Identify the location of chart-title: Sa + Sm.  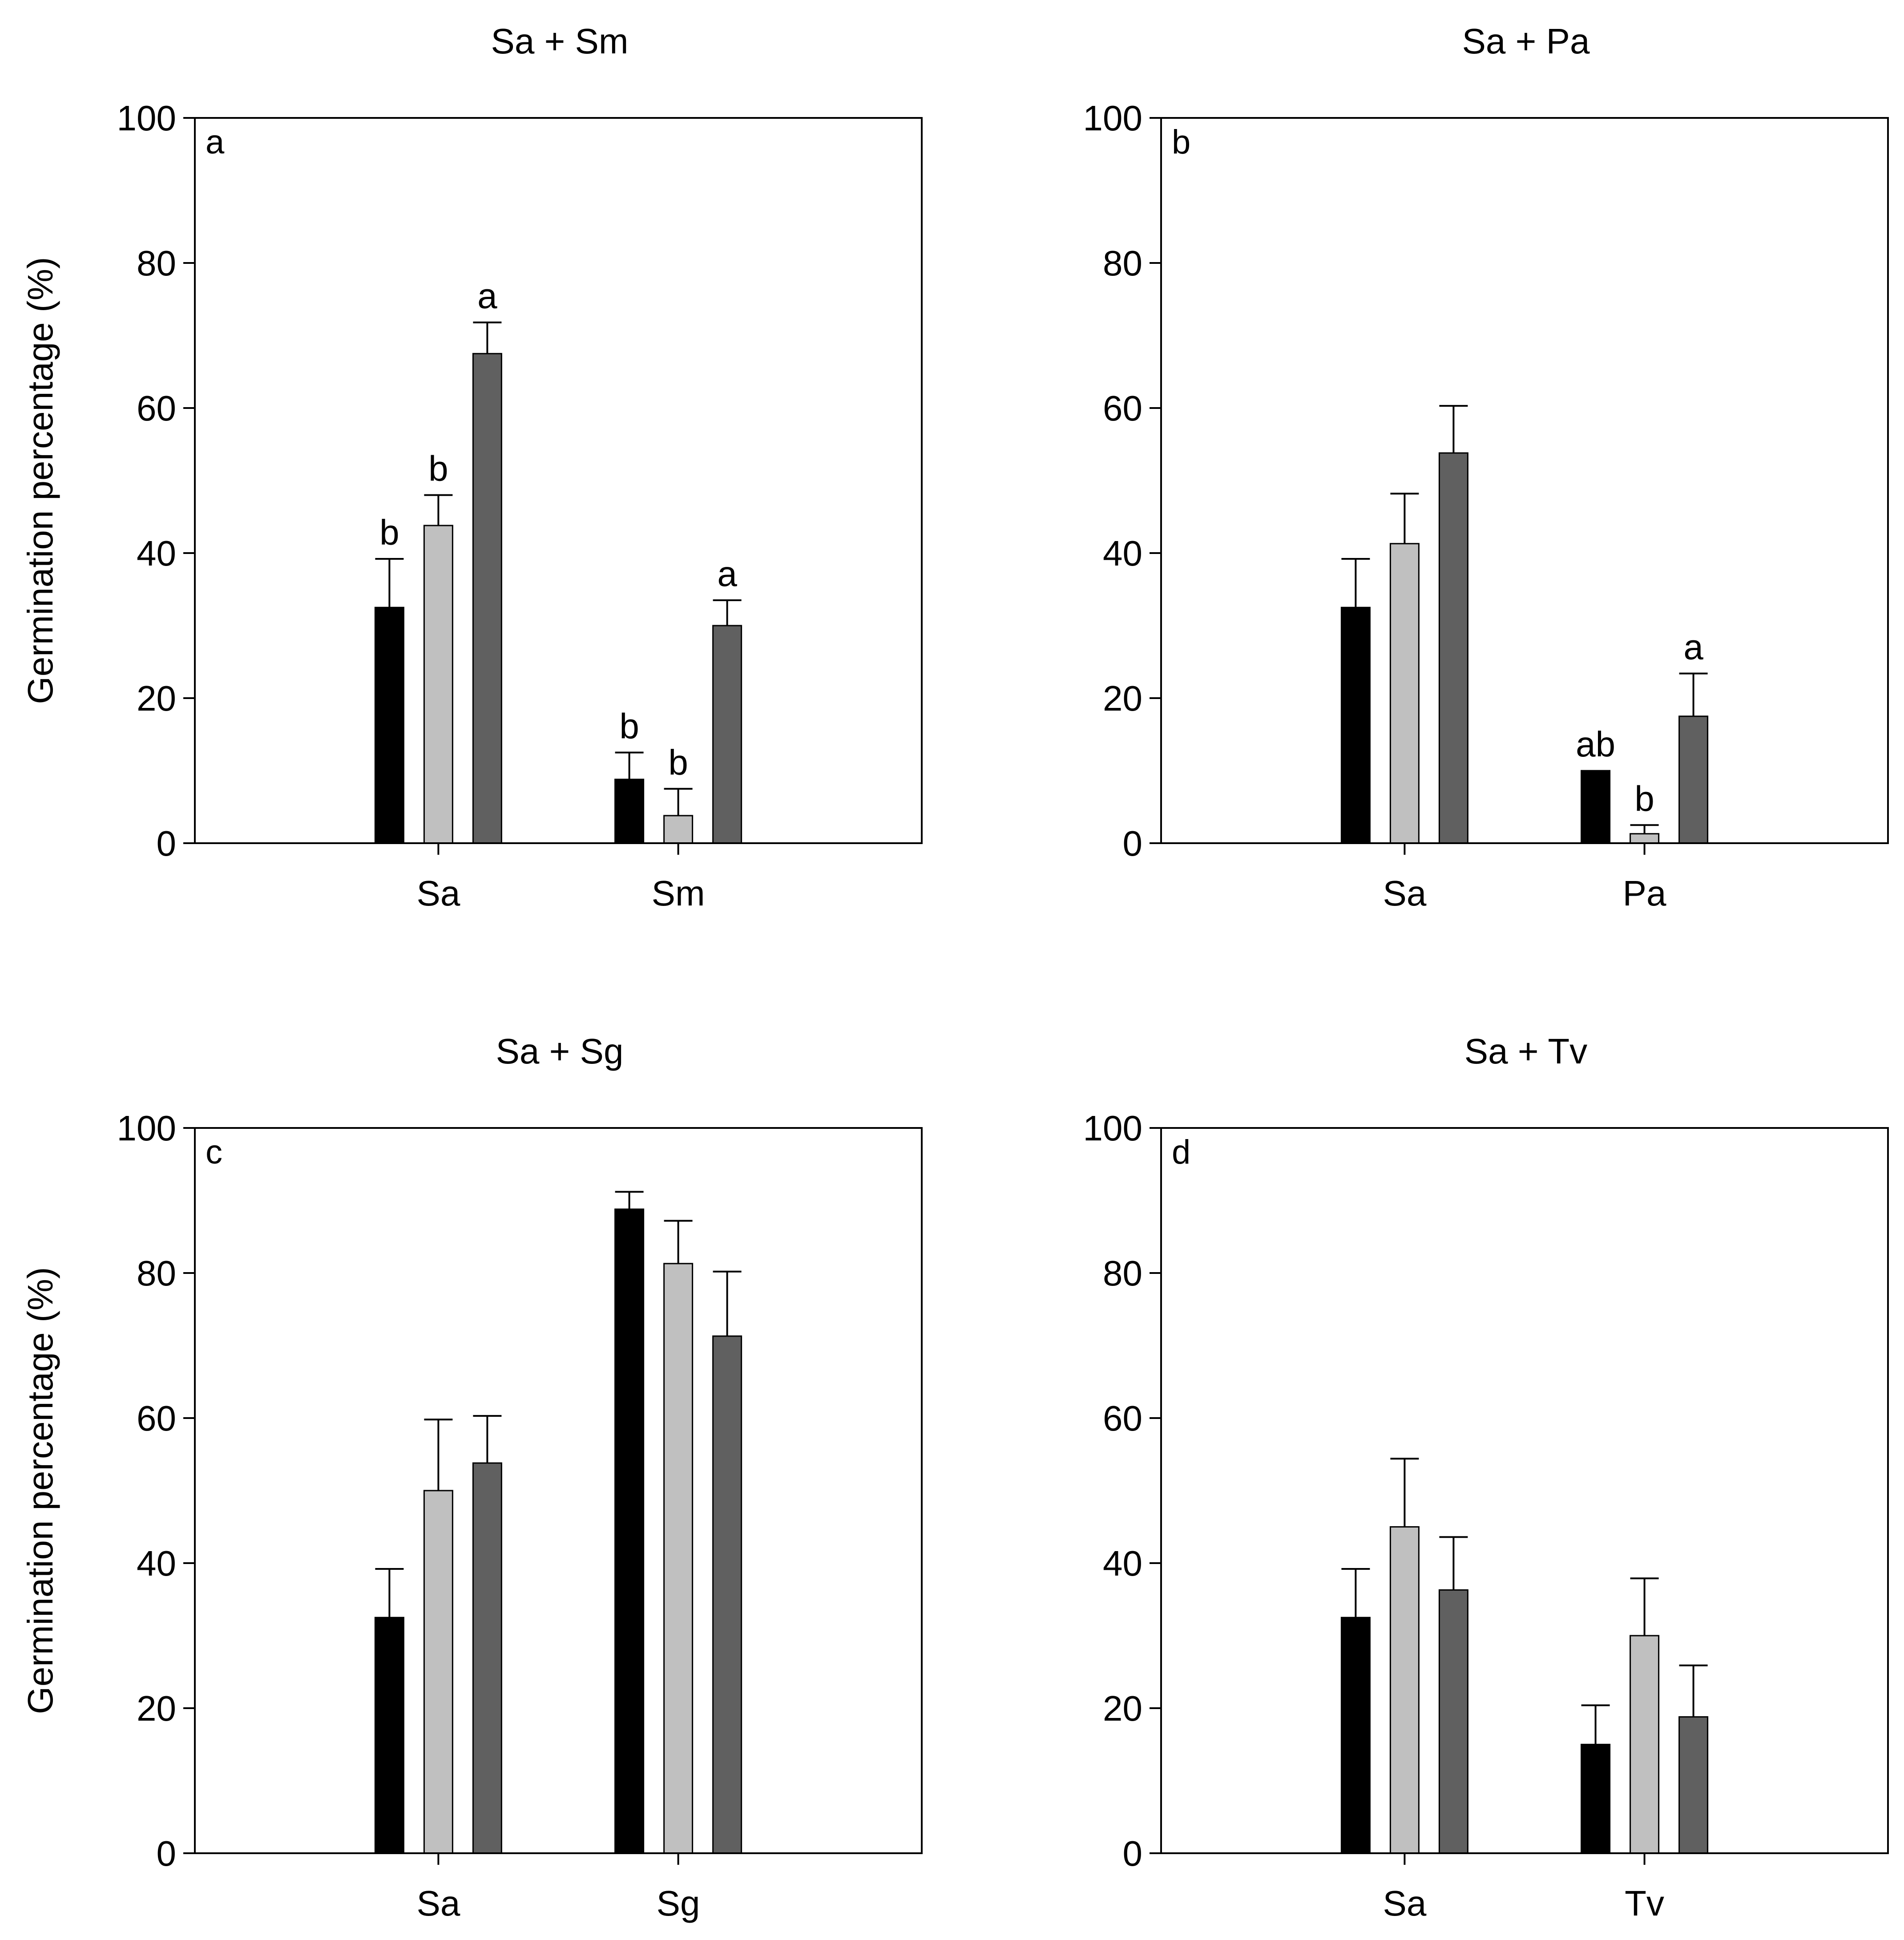
(559, 41).